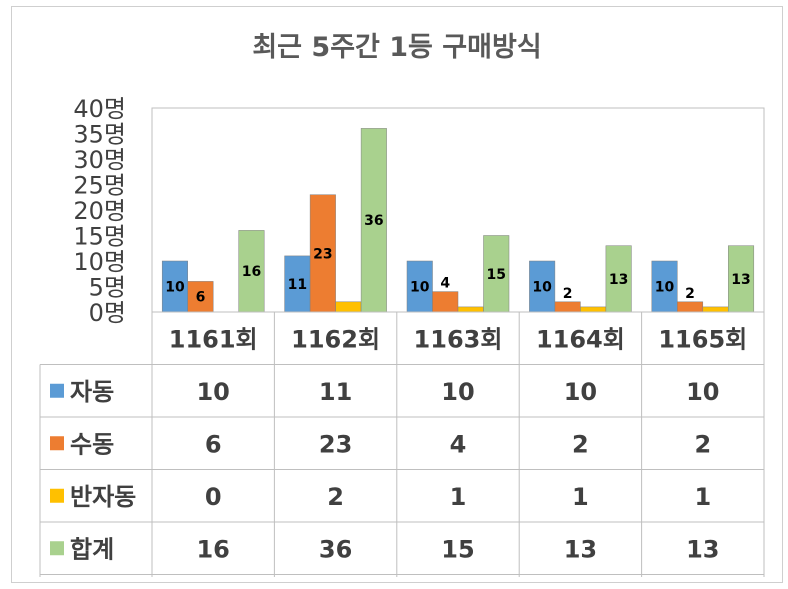 This screenshot has height=589, width=788. Describe the element at coordinates (335, 392) in the screenshot. I see `table-cell: 11` at that location.